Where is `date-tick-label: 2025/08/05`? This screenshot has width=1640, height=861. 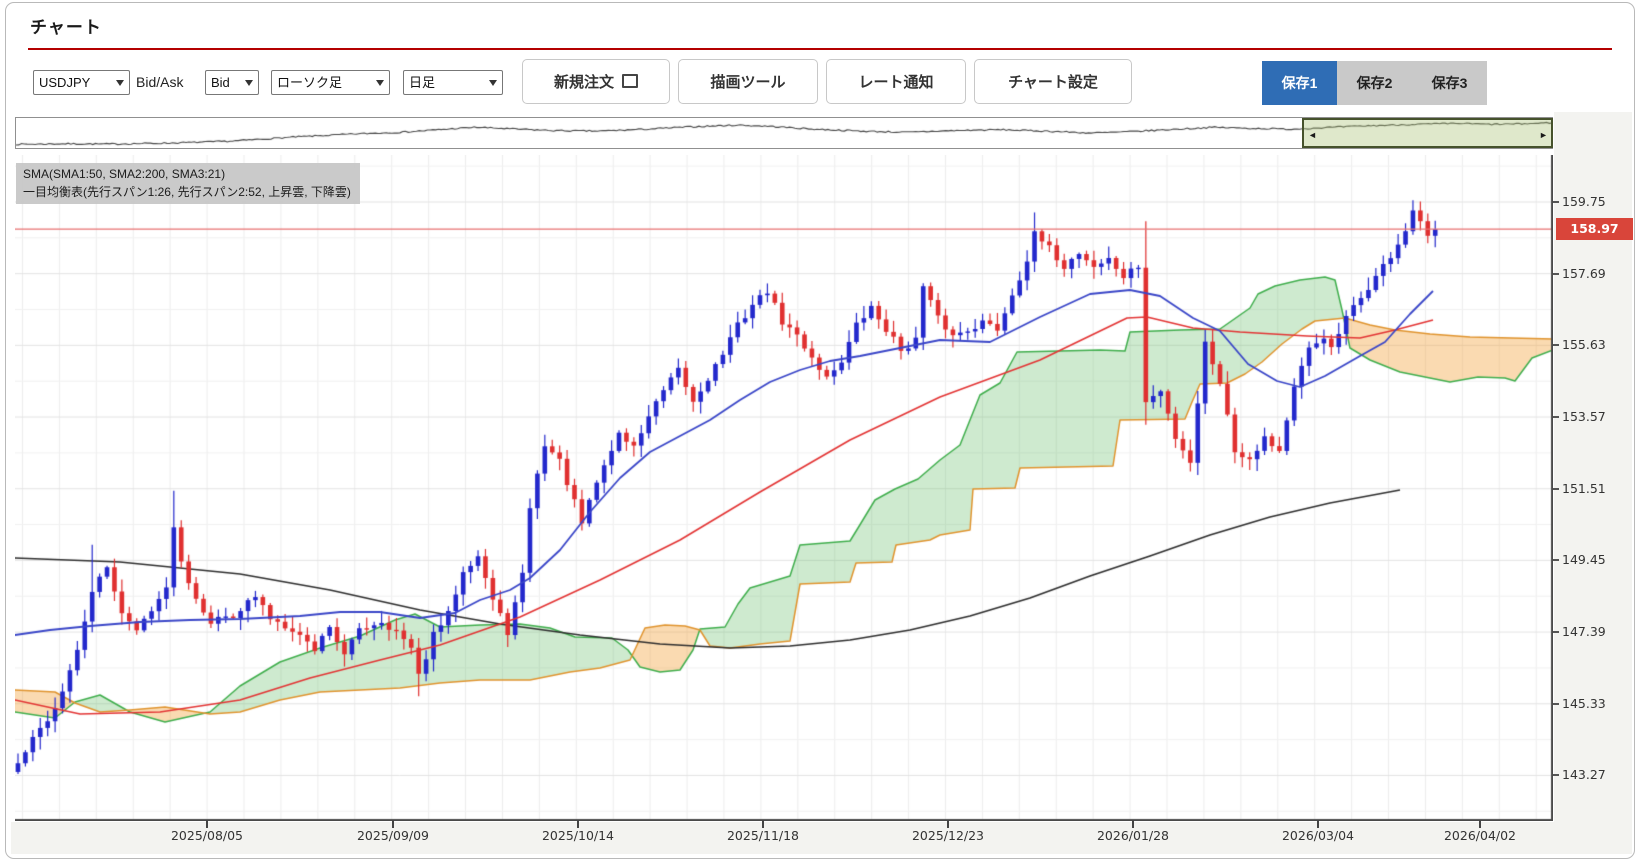
date-tick-label: 2025/08/05 is located at coordinates (207, 835).